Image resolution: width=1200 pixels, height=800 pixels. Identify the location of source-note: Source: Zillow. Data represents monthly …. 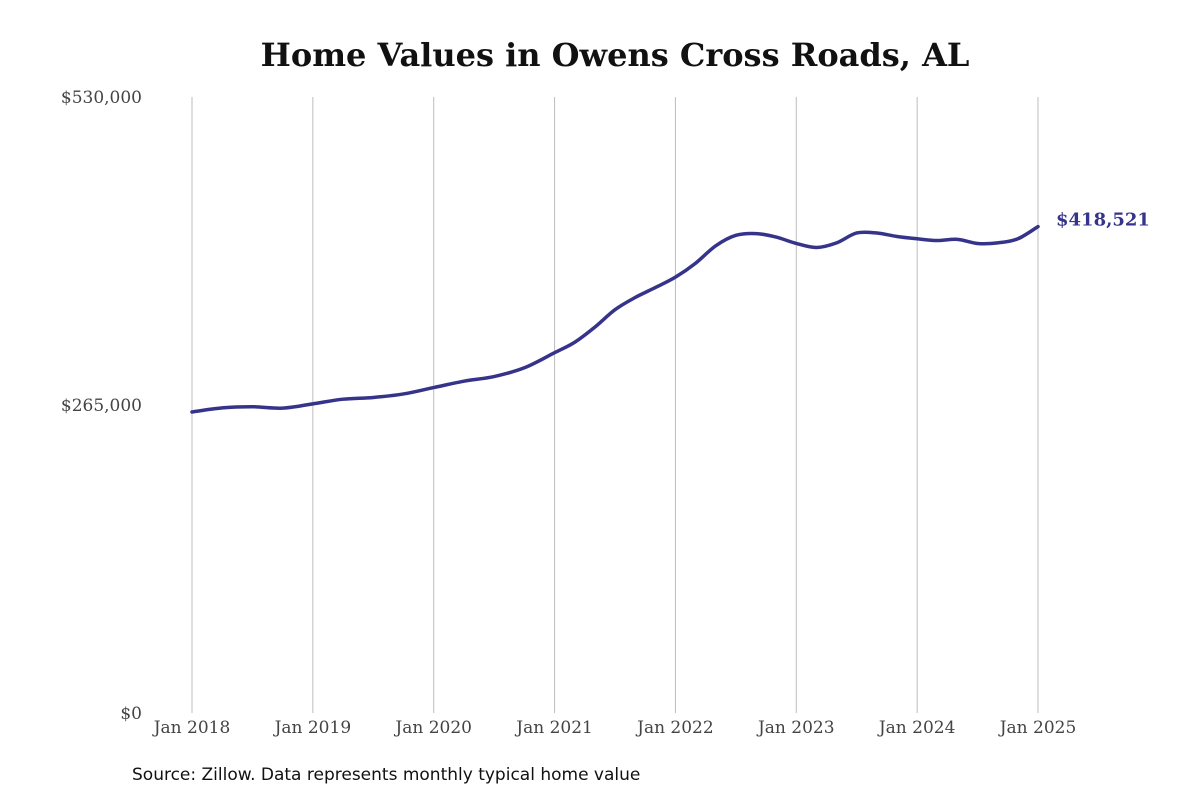
(386, 775).